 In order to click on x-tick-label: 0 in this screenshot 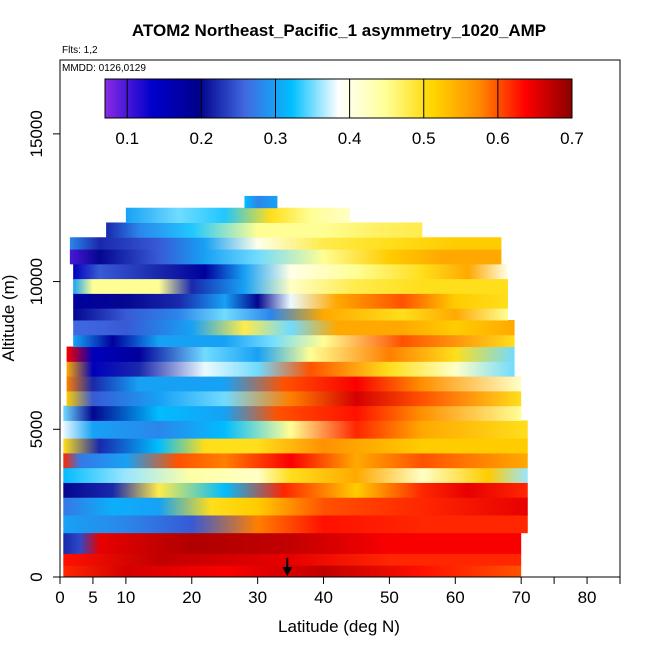, I will do `click(59, 597)`.